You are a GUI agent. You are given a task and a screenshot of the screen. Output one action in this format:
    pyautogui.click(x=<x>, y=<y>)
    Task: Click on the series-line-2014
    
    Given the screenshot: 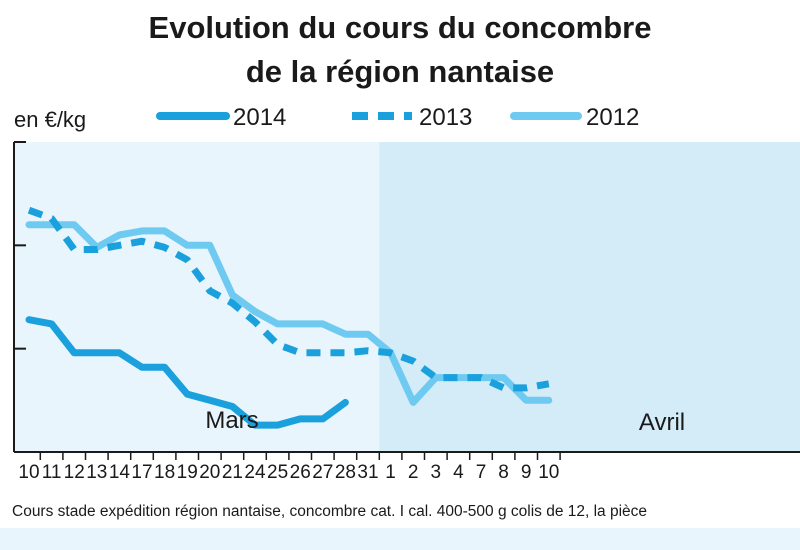 What is the action you would take?
    pyautogui.click(x=187, y=372)
    